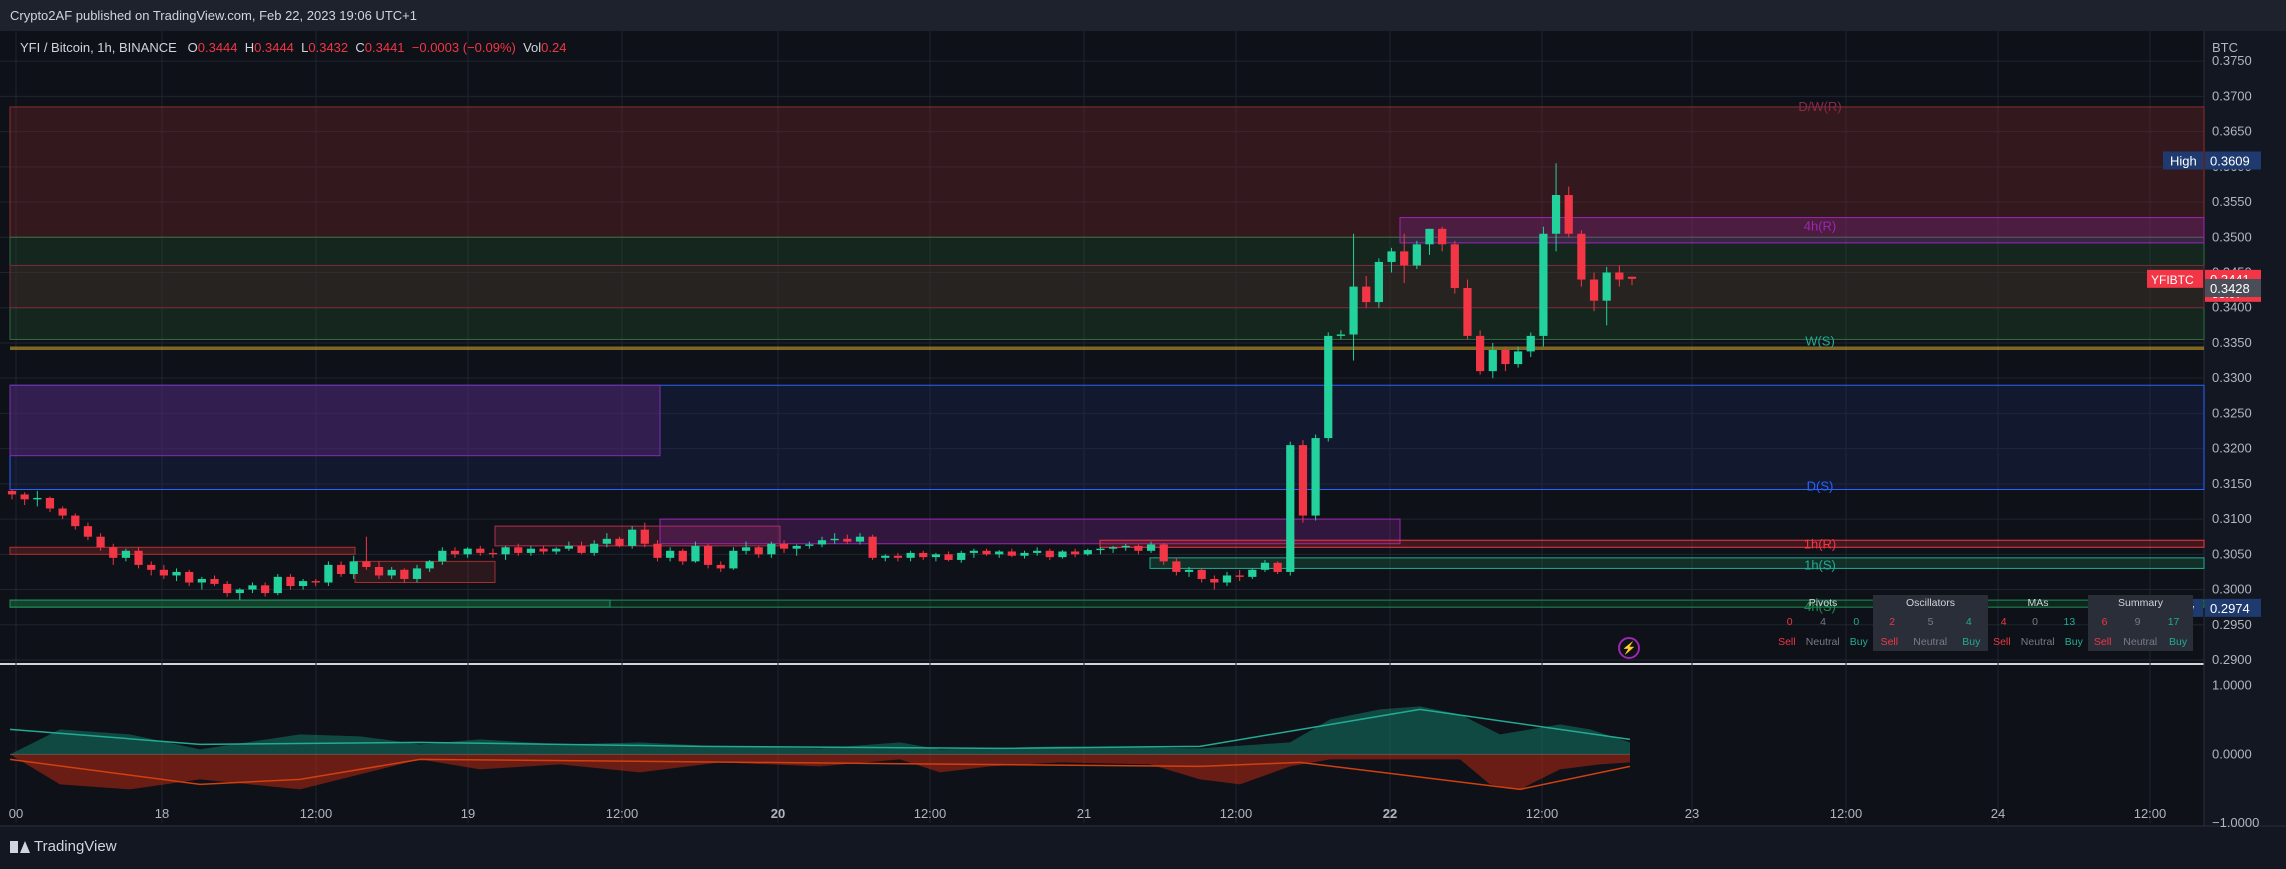 Image resolution: width=2286 pixels, height=869 pixels. I want to click on neutral-count: 5, so click(1930, 622).